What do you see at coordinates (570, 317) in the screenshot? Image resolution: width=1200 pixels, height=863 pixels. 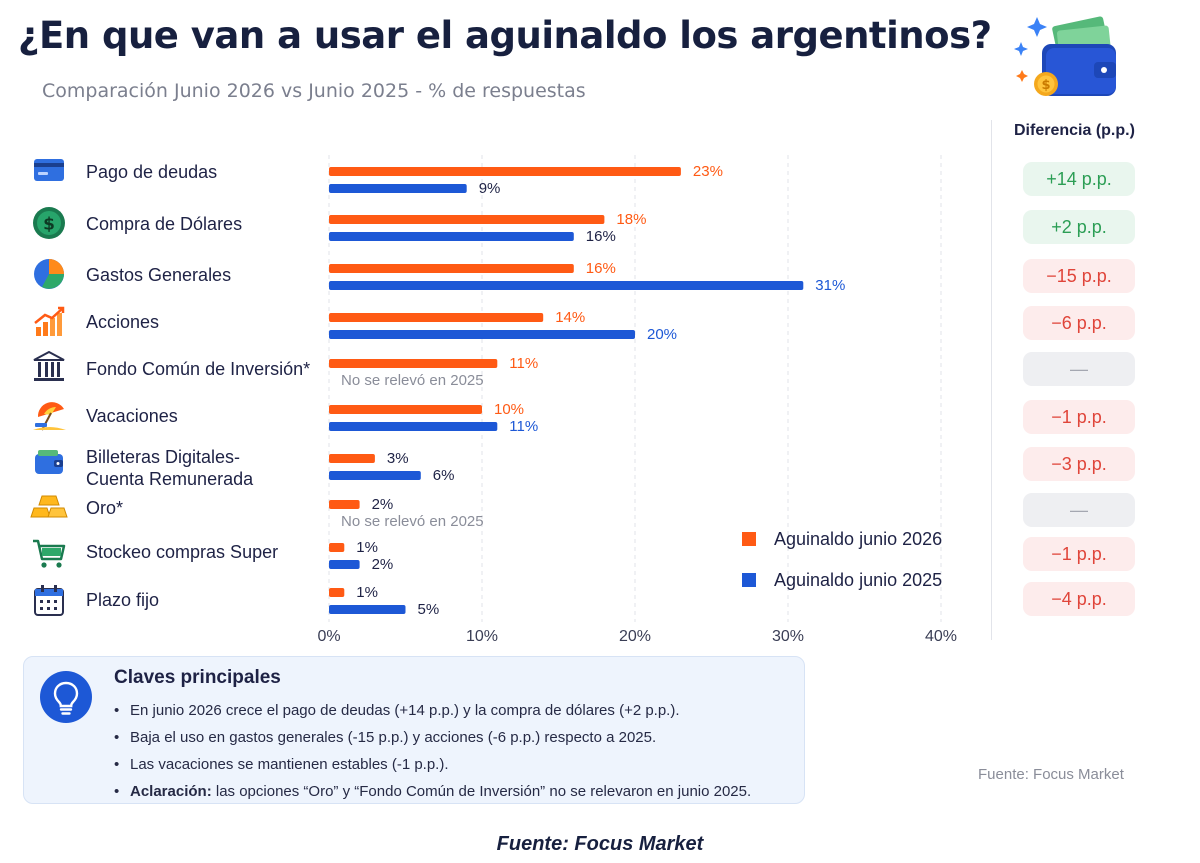 I see `data-label: 14%` at bounding box center [570, 317].